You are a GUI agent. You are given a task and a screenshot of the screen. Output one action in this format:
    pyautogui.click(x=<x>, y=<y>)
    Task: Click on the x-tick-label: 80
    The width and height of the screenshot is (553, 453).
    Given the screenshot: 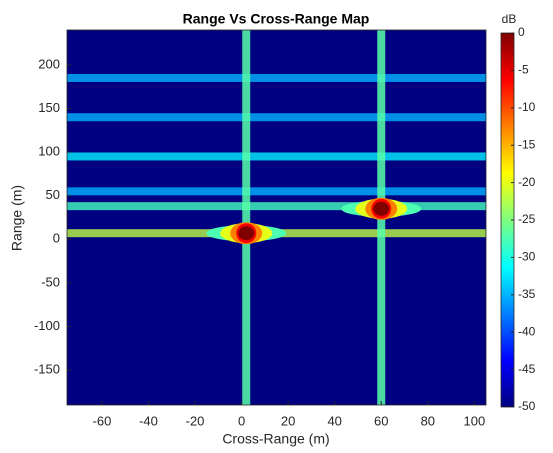 What is the action you would take?
    pyautogui.click(x=428, y=420)
    